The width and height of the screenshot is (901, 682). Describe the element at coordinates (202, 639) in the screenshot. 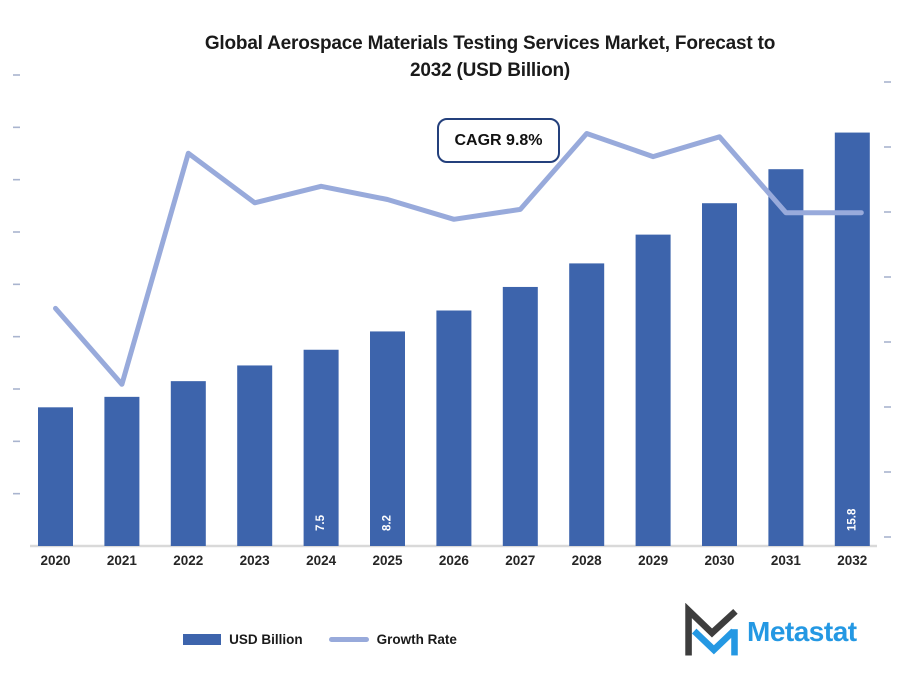

I see `bar-swatch-icon` at that location.